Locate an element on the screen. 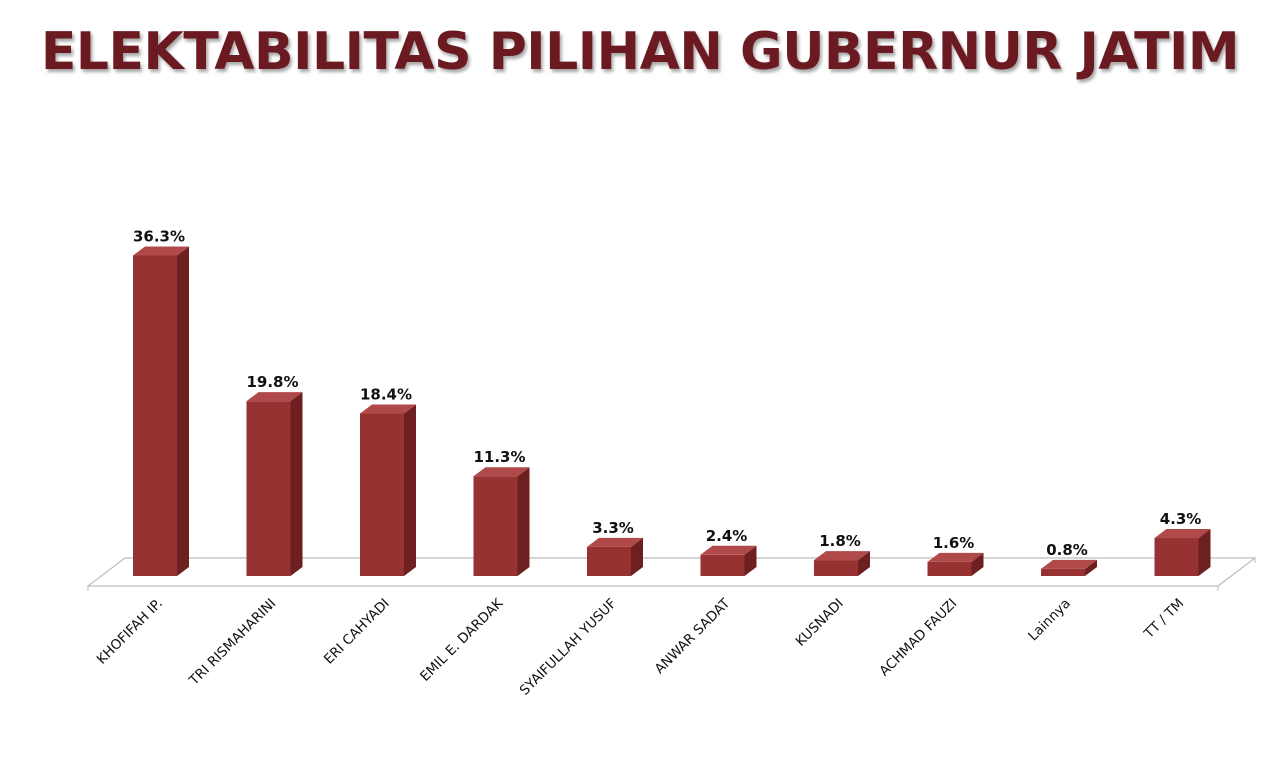 The image size is (1280, 770). category-label: ANWAR SADAT is located at coordinates (693, 636).